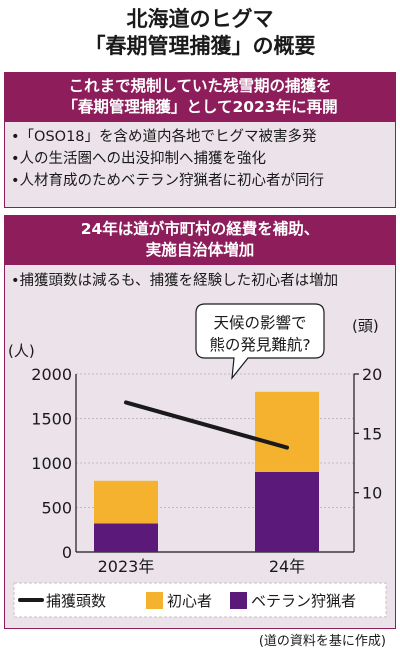 Image resolution: width=400 pixels, height=656 pixels. What do you see at coordinates (200, 46) in the screenshot?
I see `title-line-2: 「春期管理捕獲」の概要` at bounding box center [200, 46].